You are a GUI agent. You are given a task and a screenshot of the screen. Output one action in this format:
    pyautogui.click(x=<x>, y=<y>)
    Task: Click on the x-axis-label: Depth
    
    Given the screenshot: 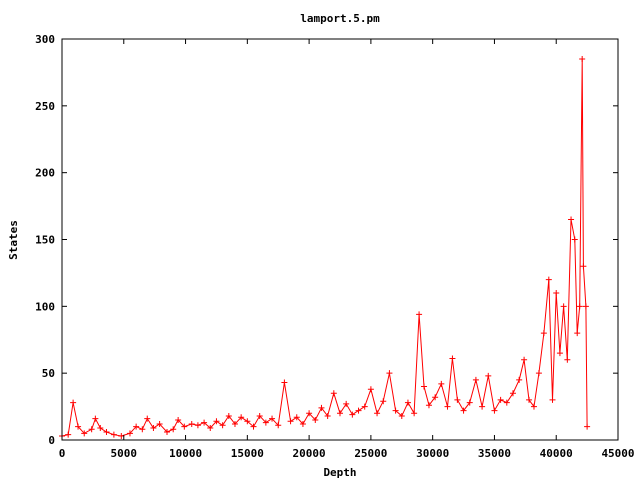 What is the action you would take?
    pyautogui.click(x=339, y=472)
    